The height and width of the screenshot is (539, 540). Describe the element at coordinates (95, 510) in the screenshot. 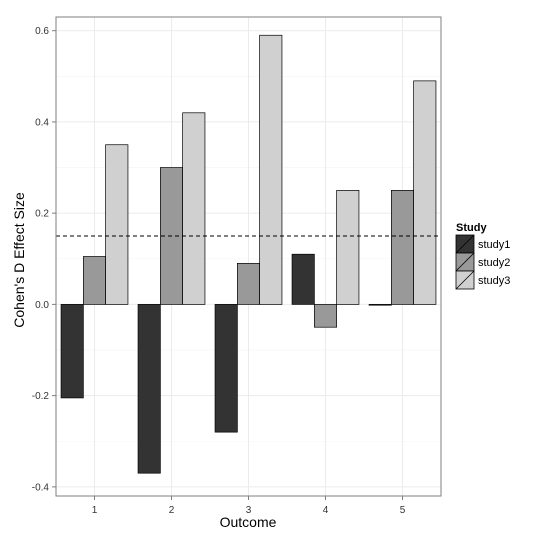

I see `x-tick-label: 1` at that location.